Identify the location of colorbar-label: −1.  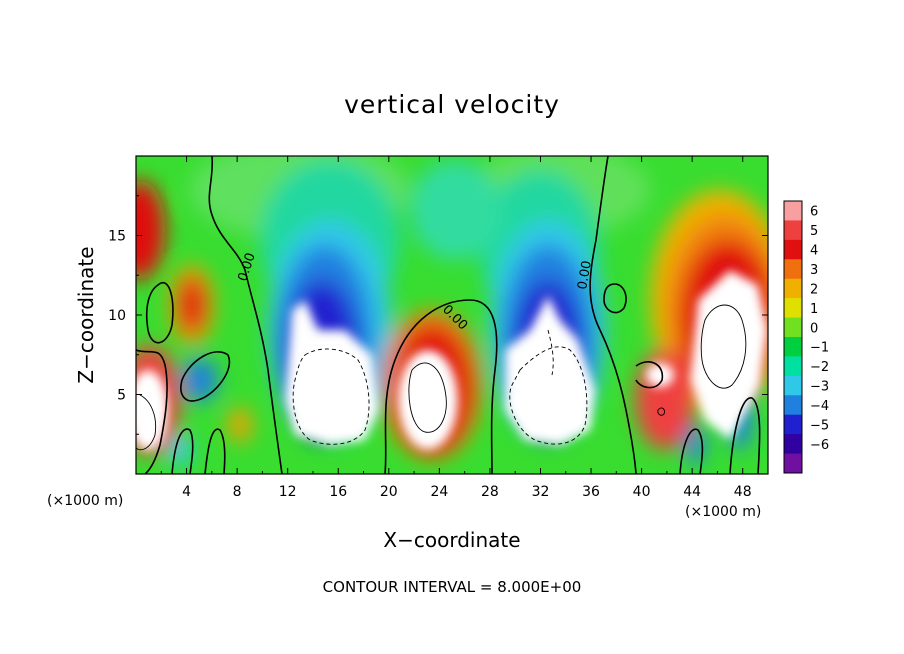
(819, 348).